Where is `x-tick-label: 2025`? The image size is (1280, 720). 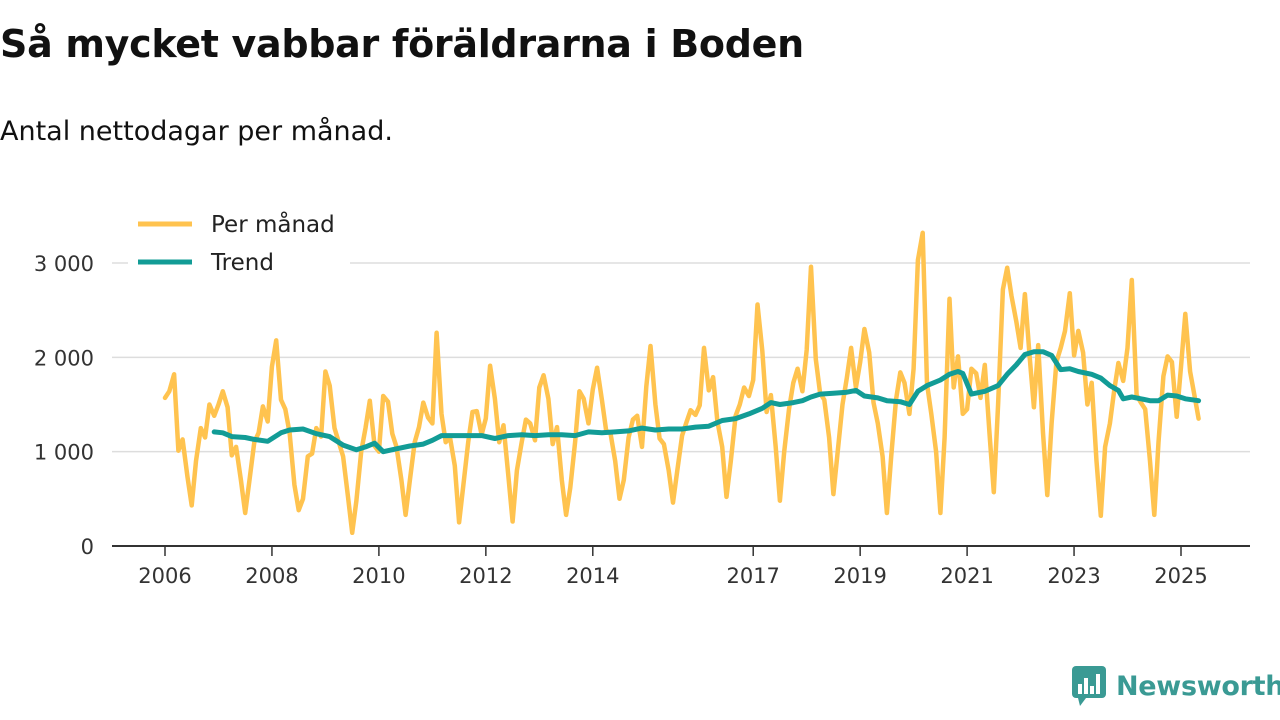
x-tick-label: 2025 is located at coordinates (1180, 576).